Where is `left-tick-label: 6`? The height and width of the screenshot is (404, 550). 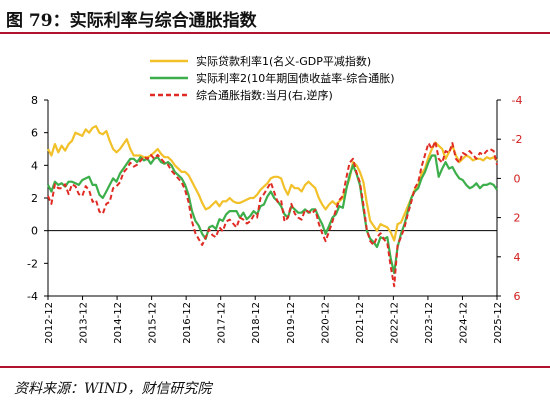 left-tick-label: 6 is located at coordinates (34, 133).